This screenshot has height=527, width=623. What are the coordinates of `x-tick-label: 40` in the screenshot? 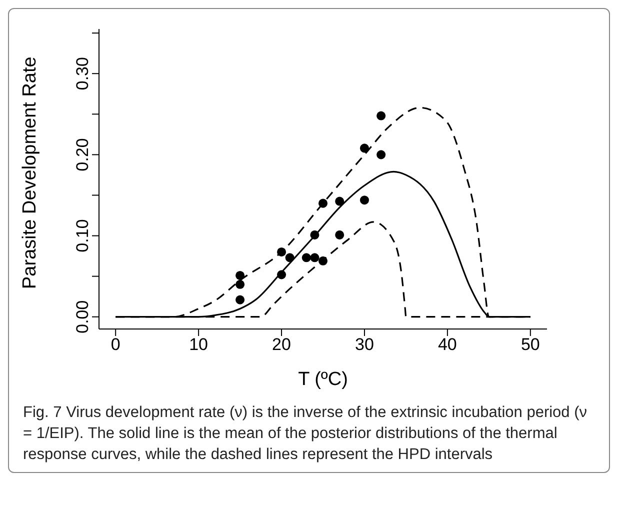 It's located at (447, 344).